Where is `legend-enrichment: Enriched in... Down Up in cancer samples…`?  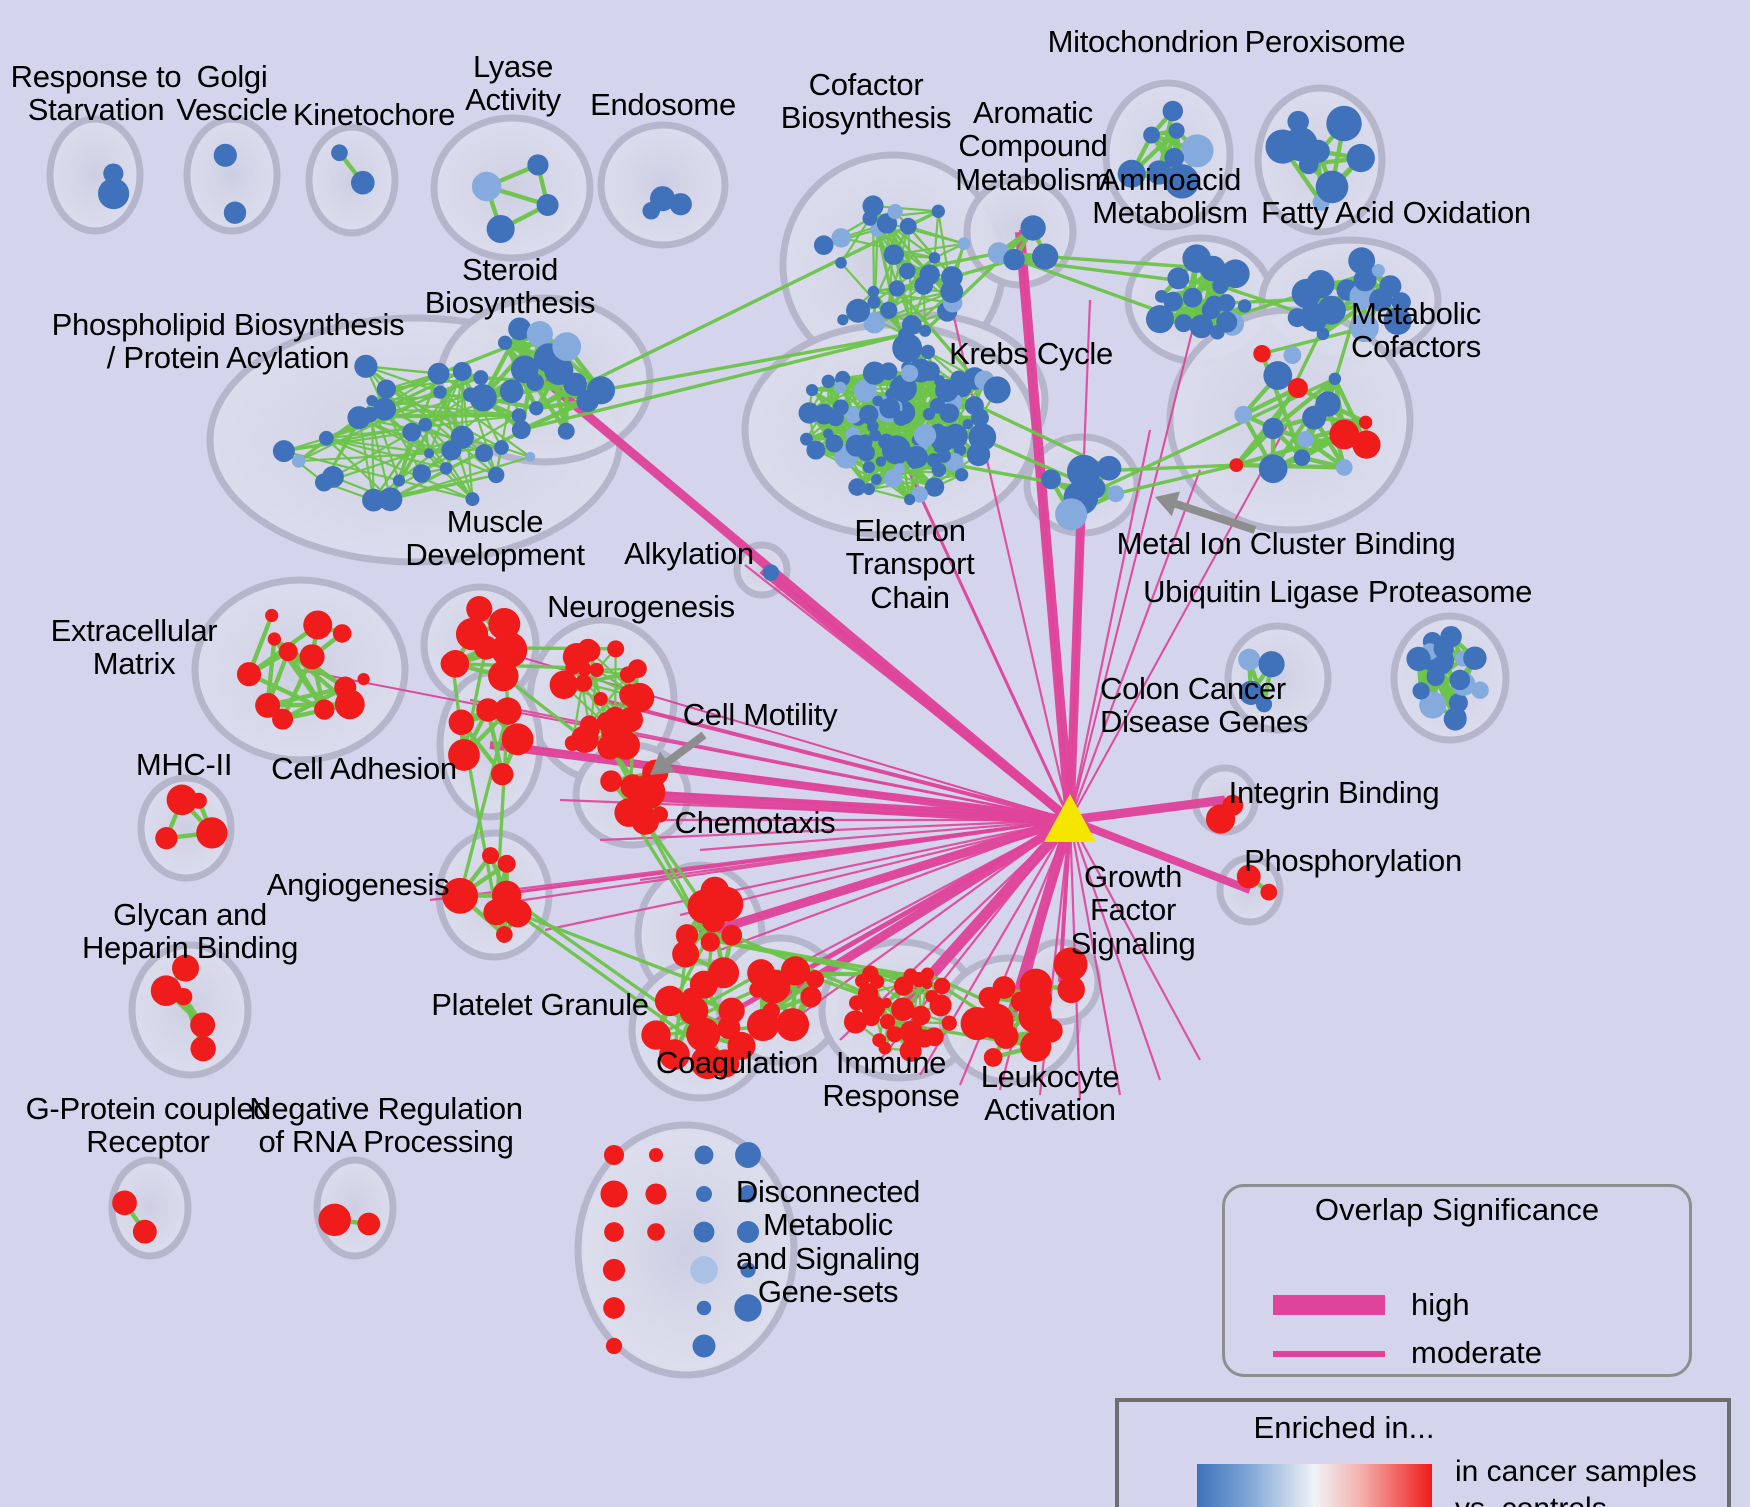 legend-enrichment: Enriched in... Down Up in cancer samples… is located at coordinates (1423, 1452).